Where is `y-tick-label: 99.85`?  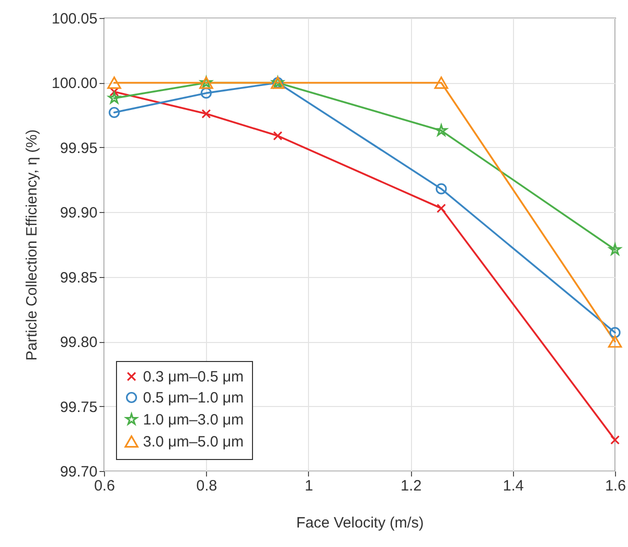
y-tick-label: 99.85 is located at coordinates (79, 277).